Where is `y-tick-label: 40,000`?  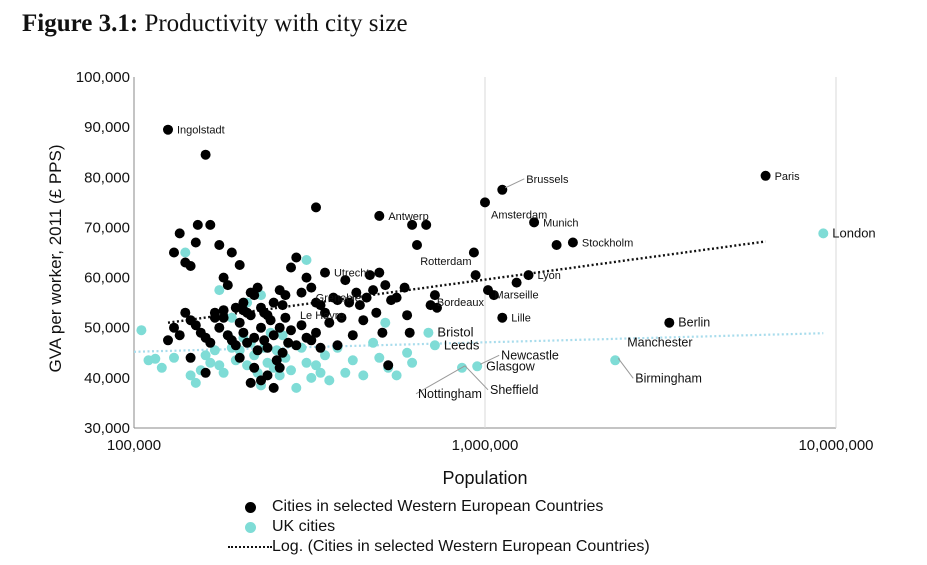
y-tick-label: 40,000 is located at coordinates (107, 378).